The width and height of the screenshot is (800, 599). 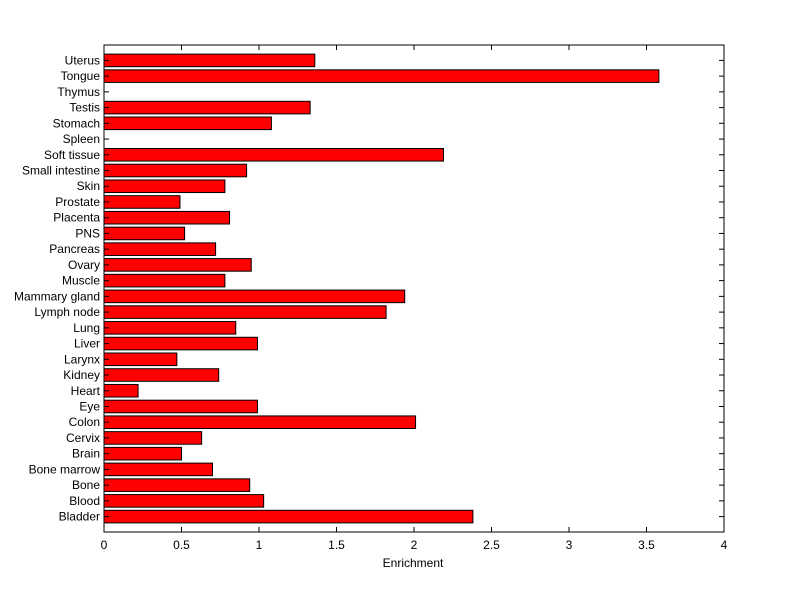 What do you see at coordinates (381, 76) in the screenshot?
I see `bar-tongue` at bounding box center [381, 76].